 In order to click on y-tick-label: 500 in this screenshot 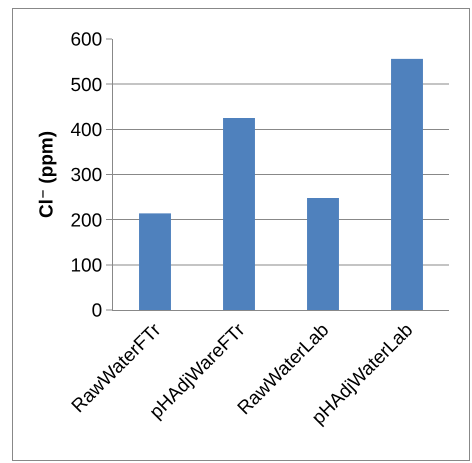, I will do `click(86, 85)`.